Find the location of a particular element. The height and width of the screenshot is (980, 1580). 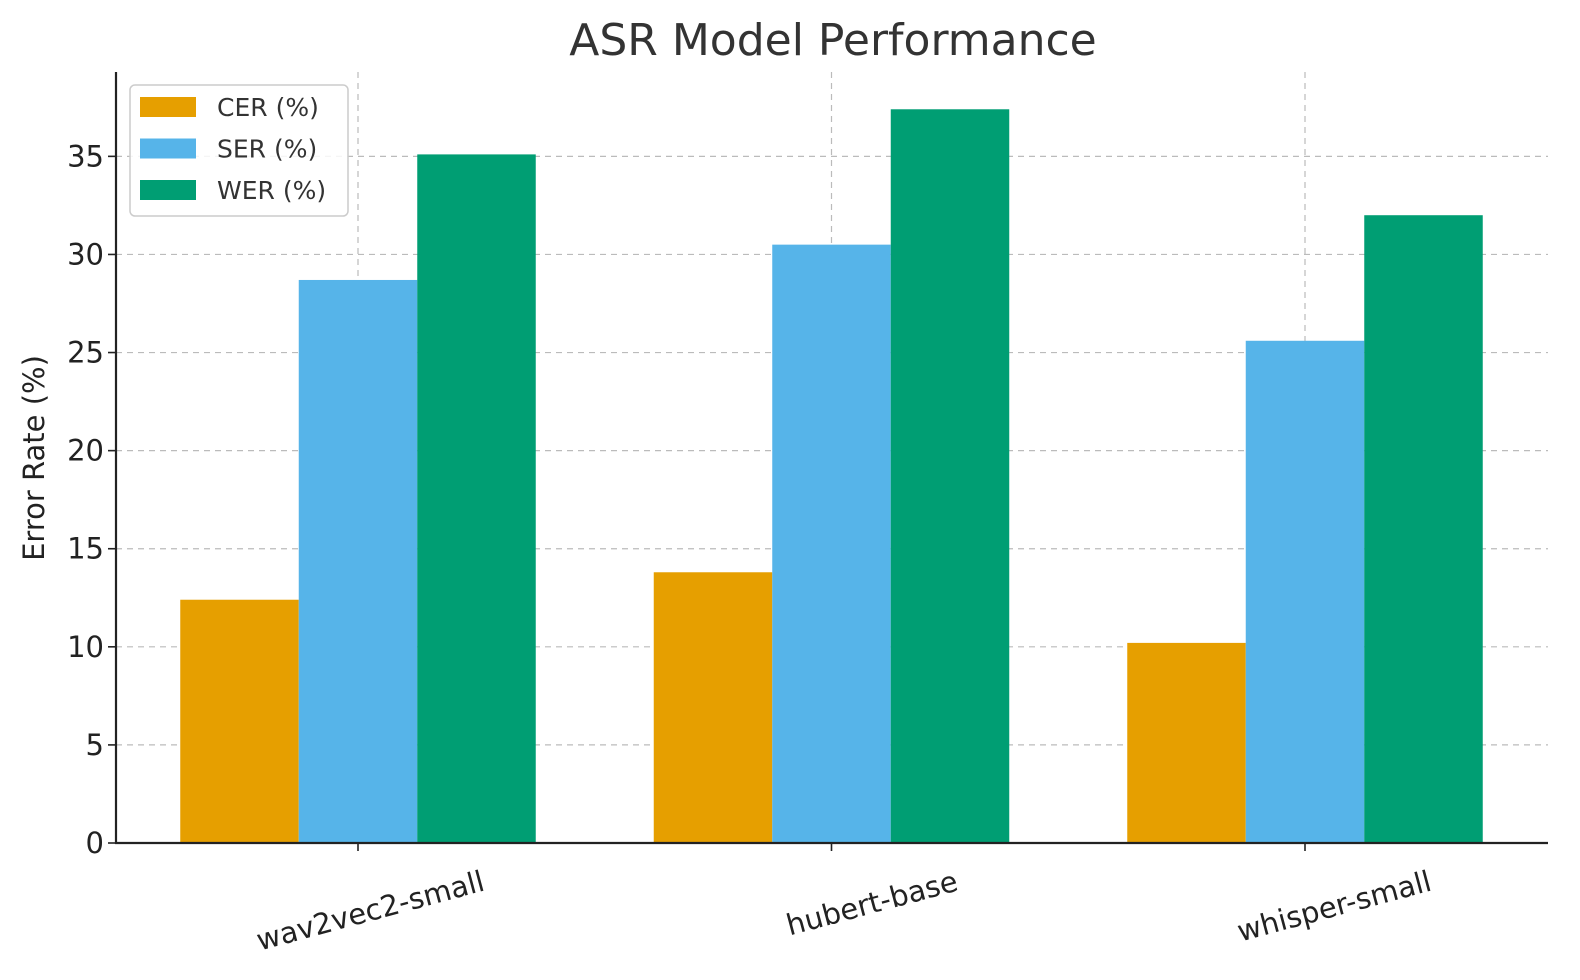

y-tick-label: 10 is located at coordinates (85, 647).